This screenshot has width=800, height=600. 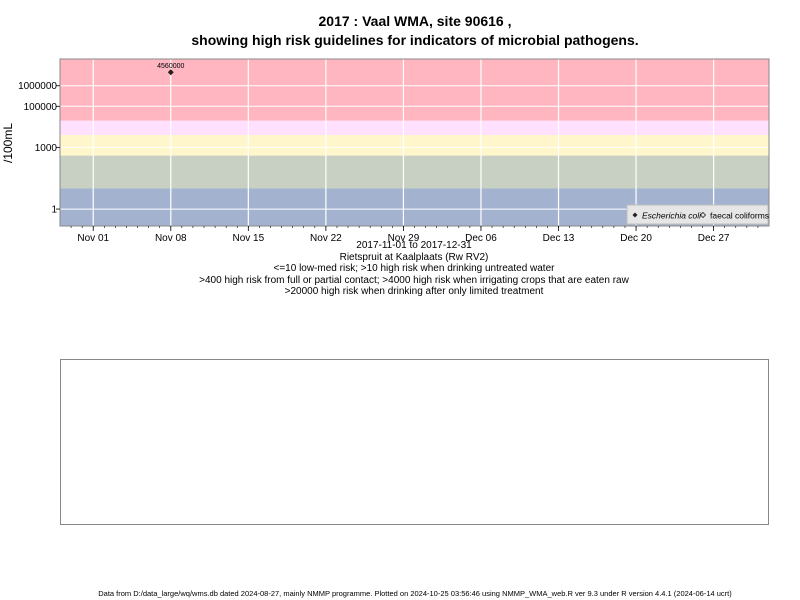 What do you see at coordinates (739, 216) in the screenshot?
I see `legend-faecal-label: faecal coliforms` at bounding box center [739, 216].